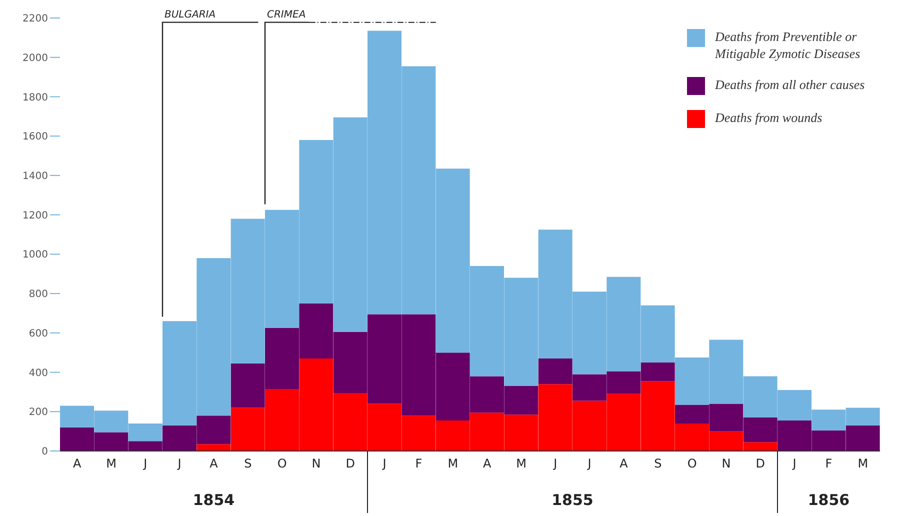 This screenshot has height=516, width=916. I want to click on annotation: CRIMEA, so click(286, 14).